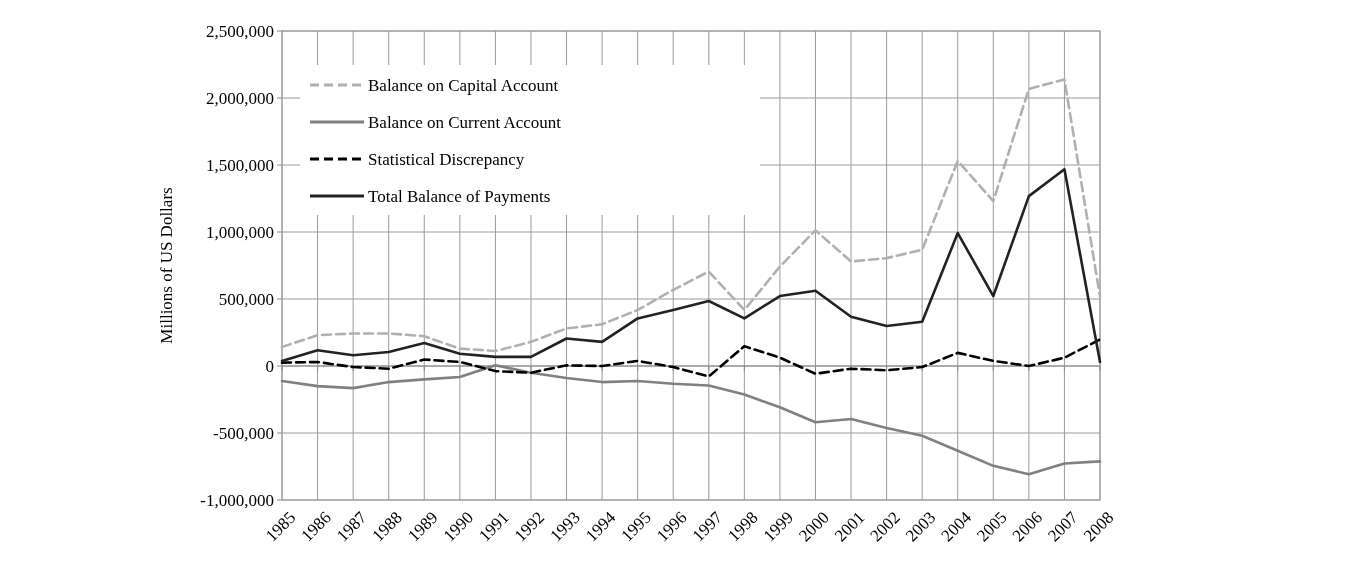 The image size is (1349, 573). I want to click on y-axis-title: Millions of US Dollars, so click(166, 265).